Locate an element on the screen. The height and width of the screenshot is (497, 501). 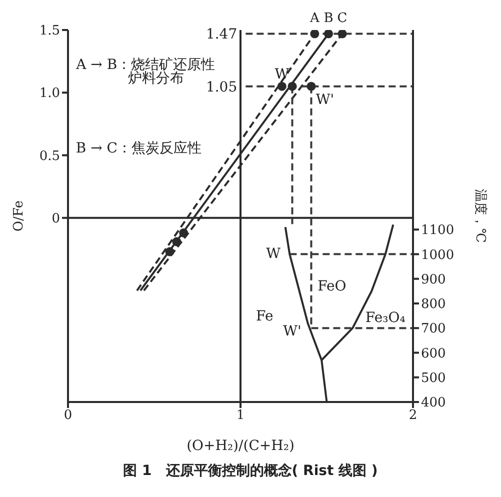
annotation: Fe is located at coordinates (265, 316).